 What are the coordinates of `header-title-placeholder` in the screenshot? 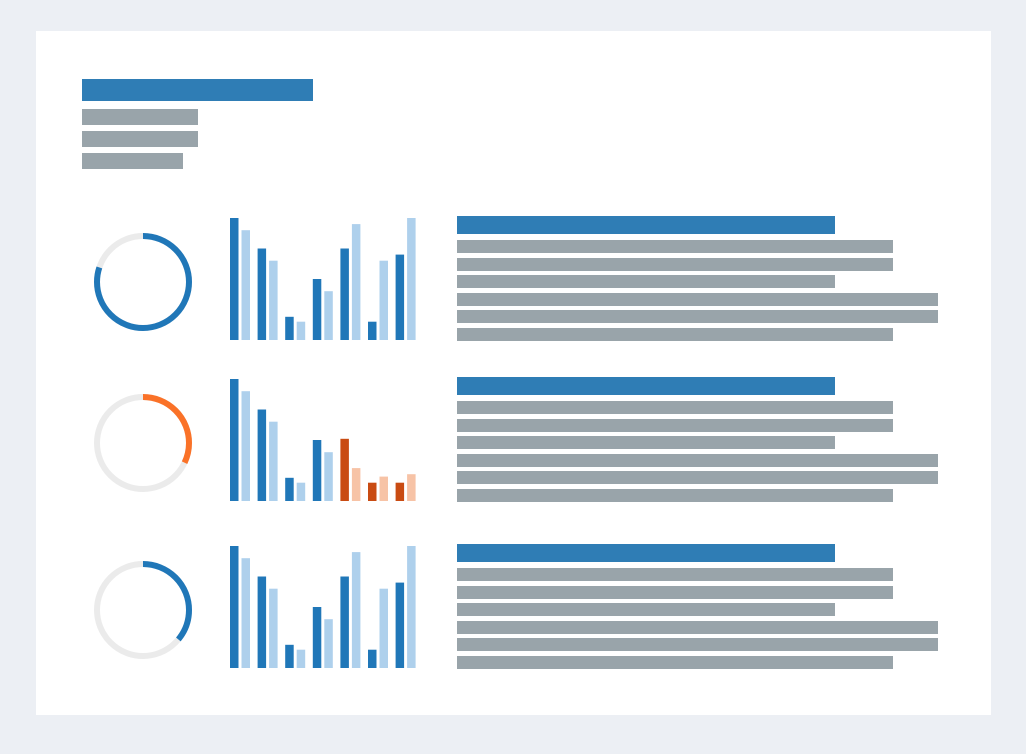 It's located at (197, 90).